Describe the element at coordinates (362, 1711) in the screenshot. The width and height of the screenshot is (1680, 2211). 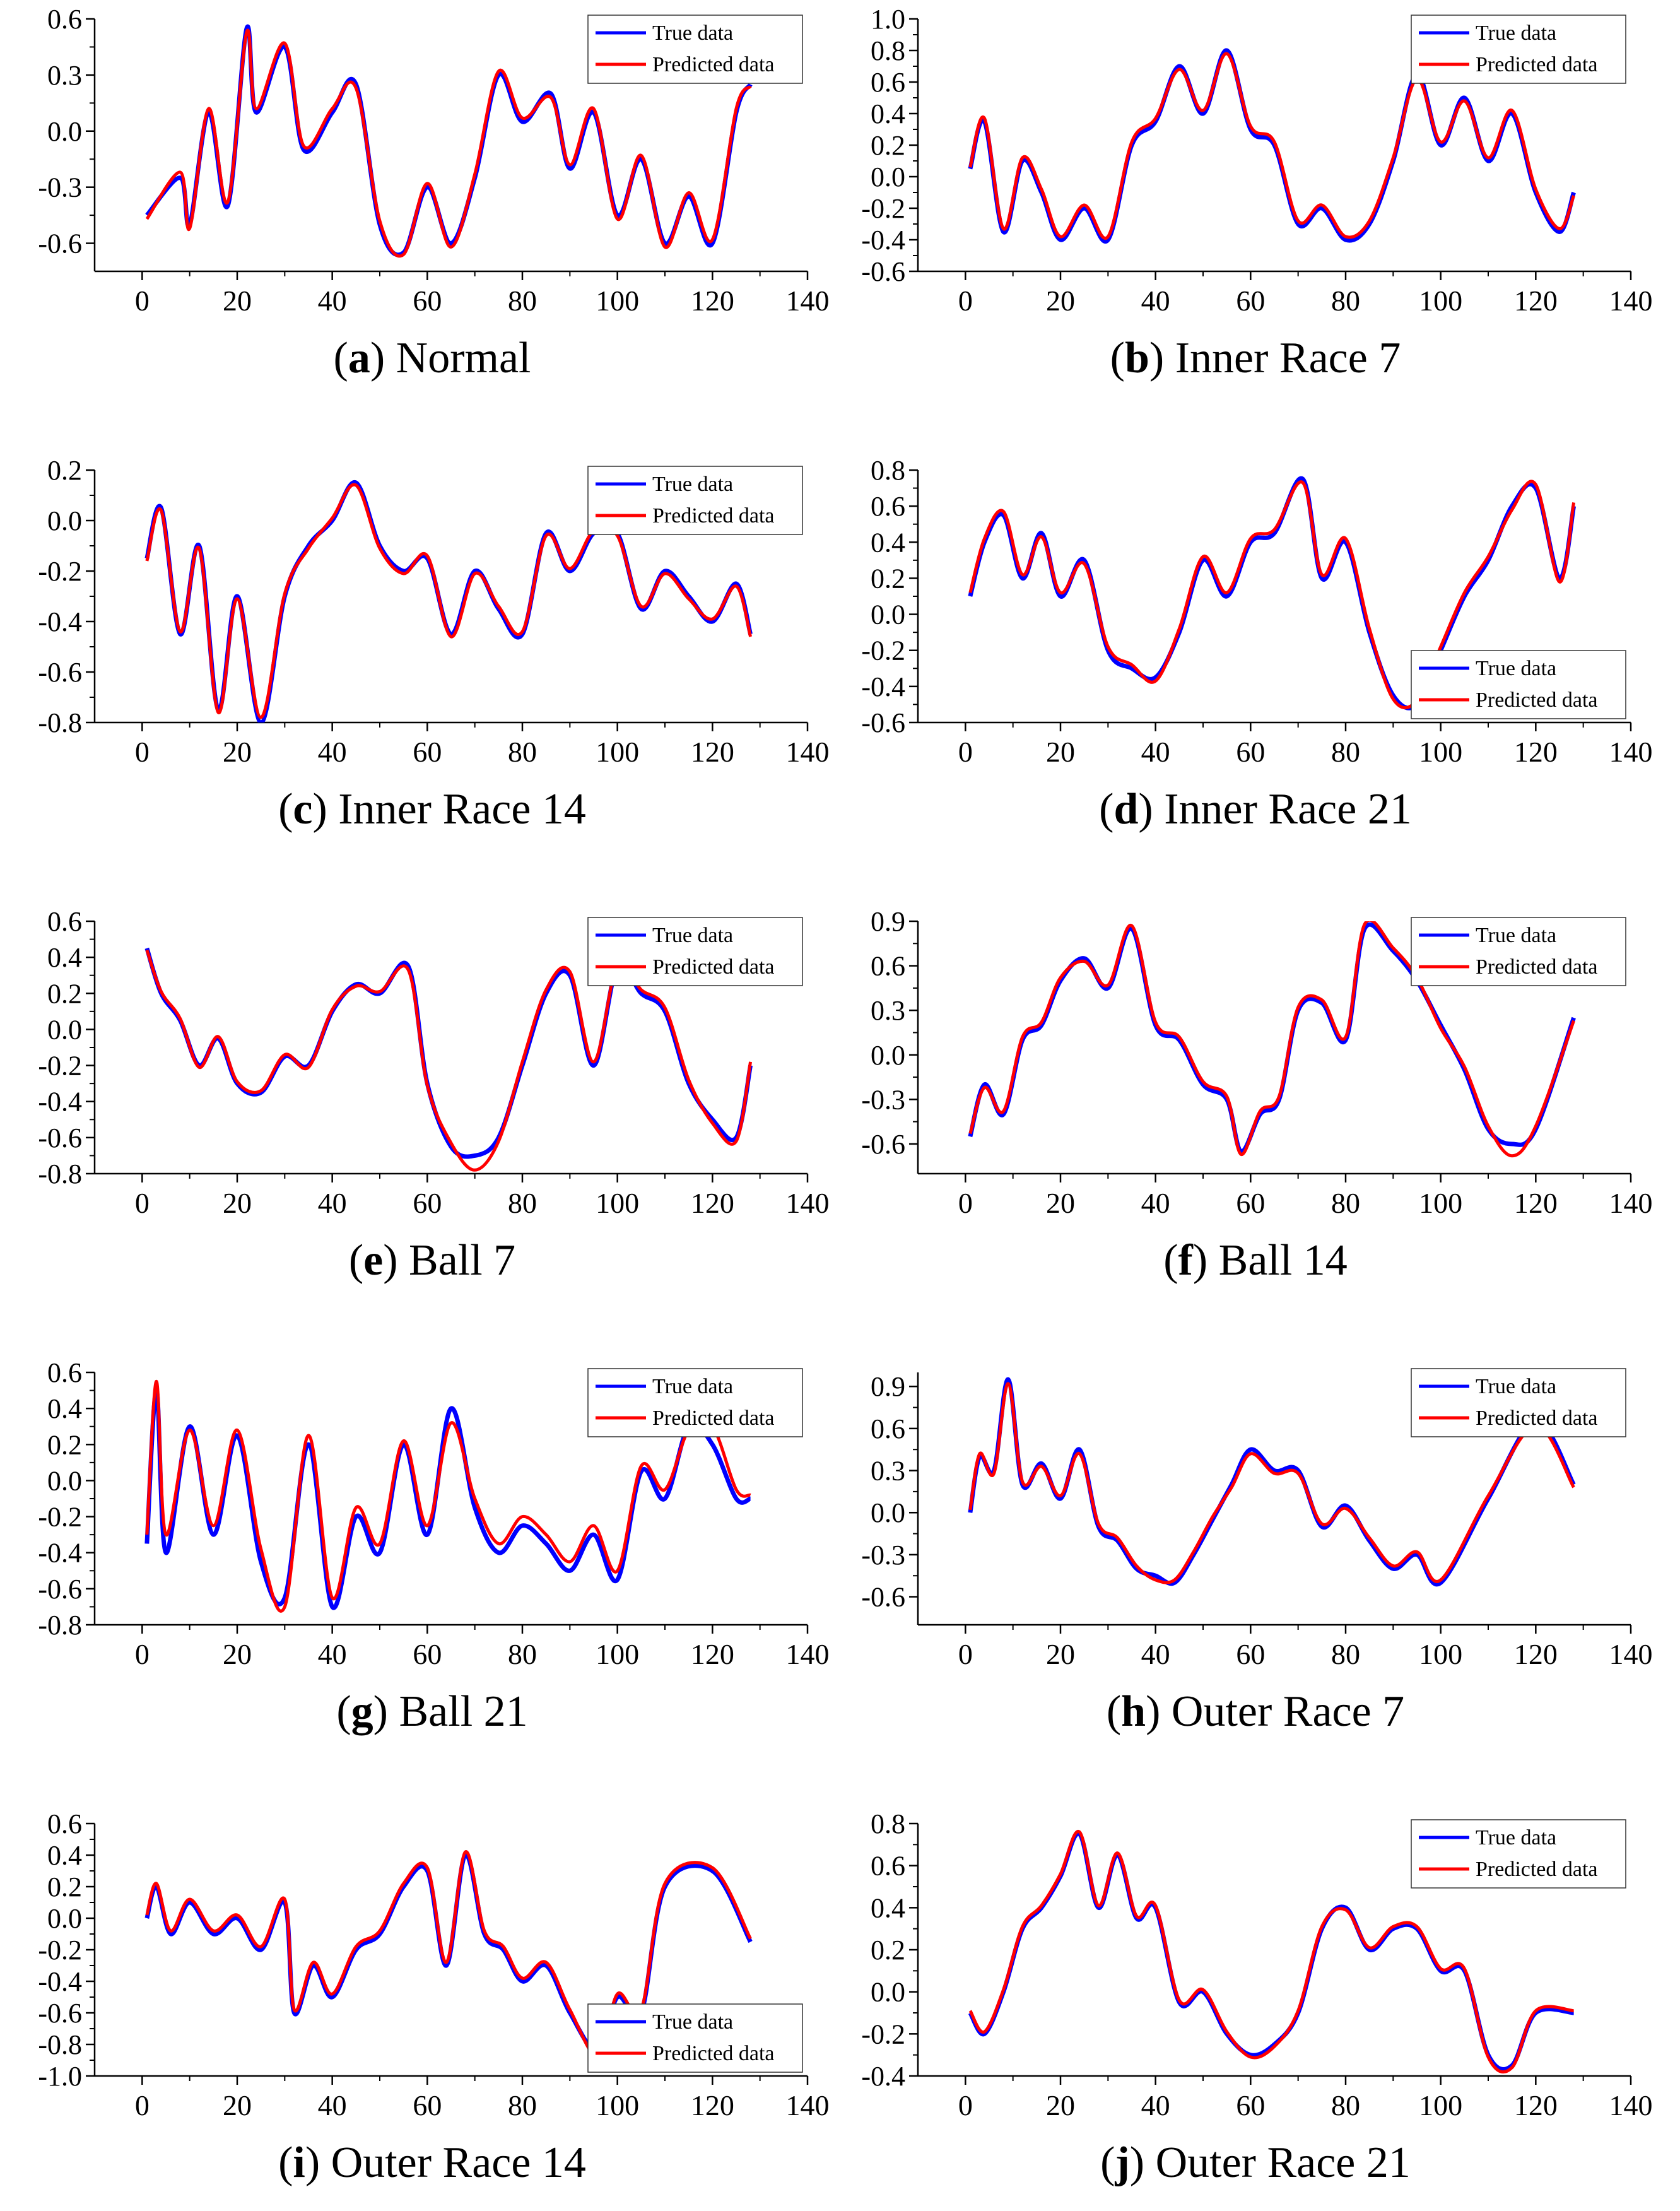
I see `caption-letter: g` at that location.